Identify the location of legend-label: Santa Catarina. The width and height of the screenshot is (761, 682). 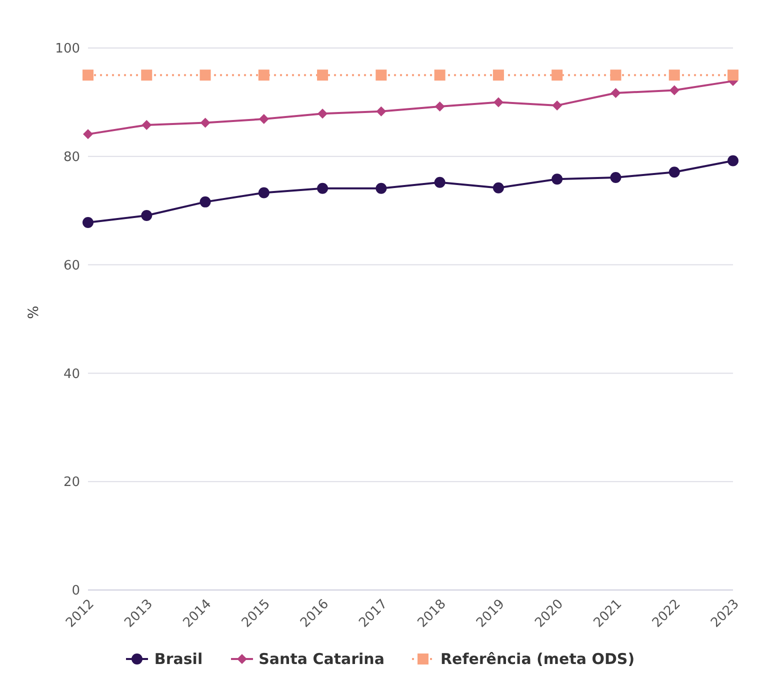
(321, 659).